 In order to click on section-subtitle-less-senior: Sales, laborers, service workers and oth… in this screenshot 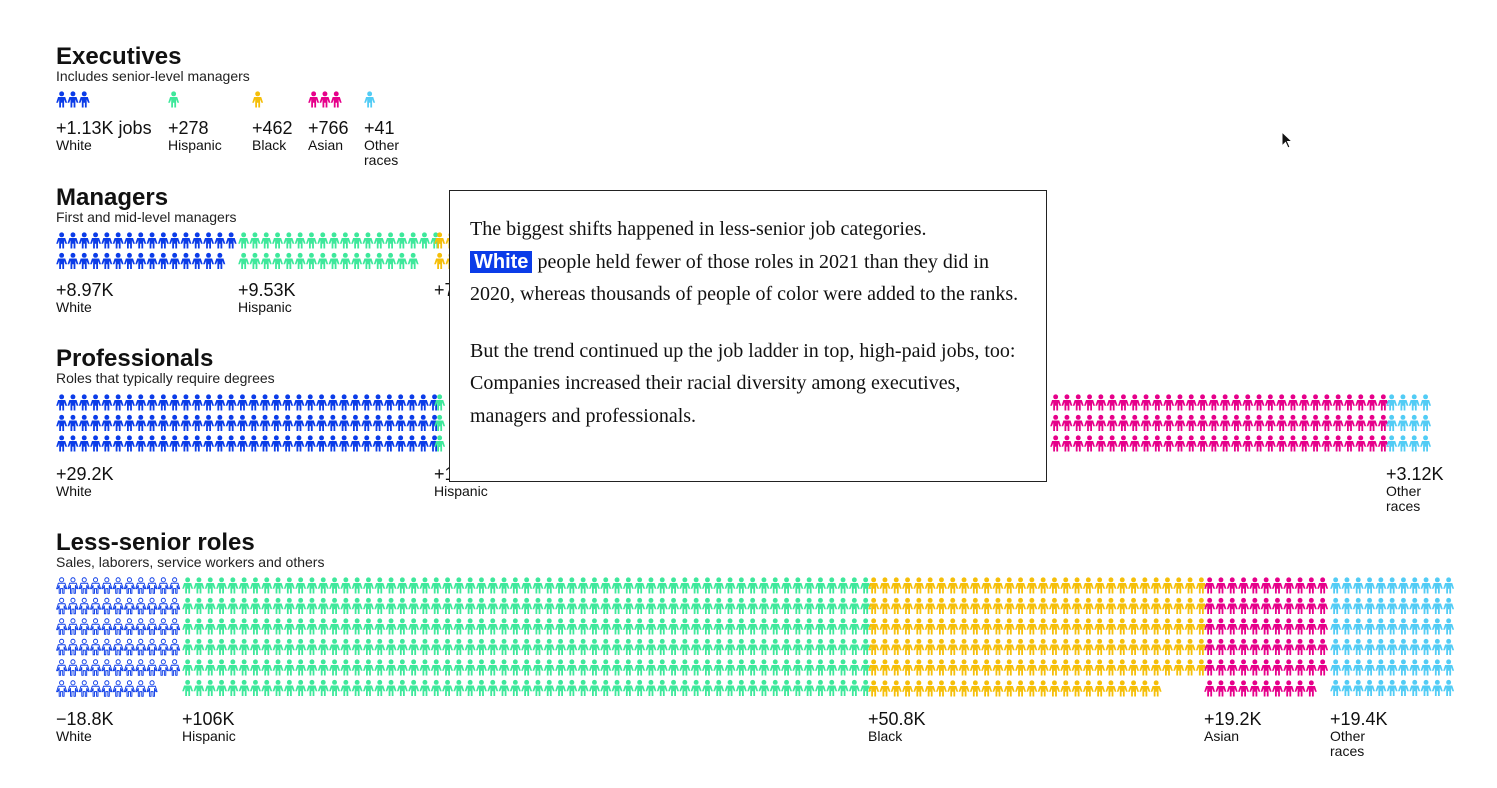, I will do `click(190, 562)`.